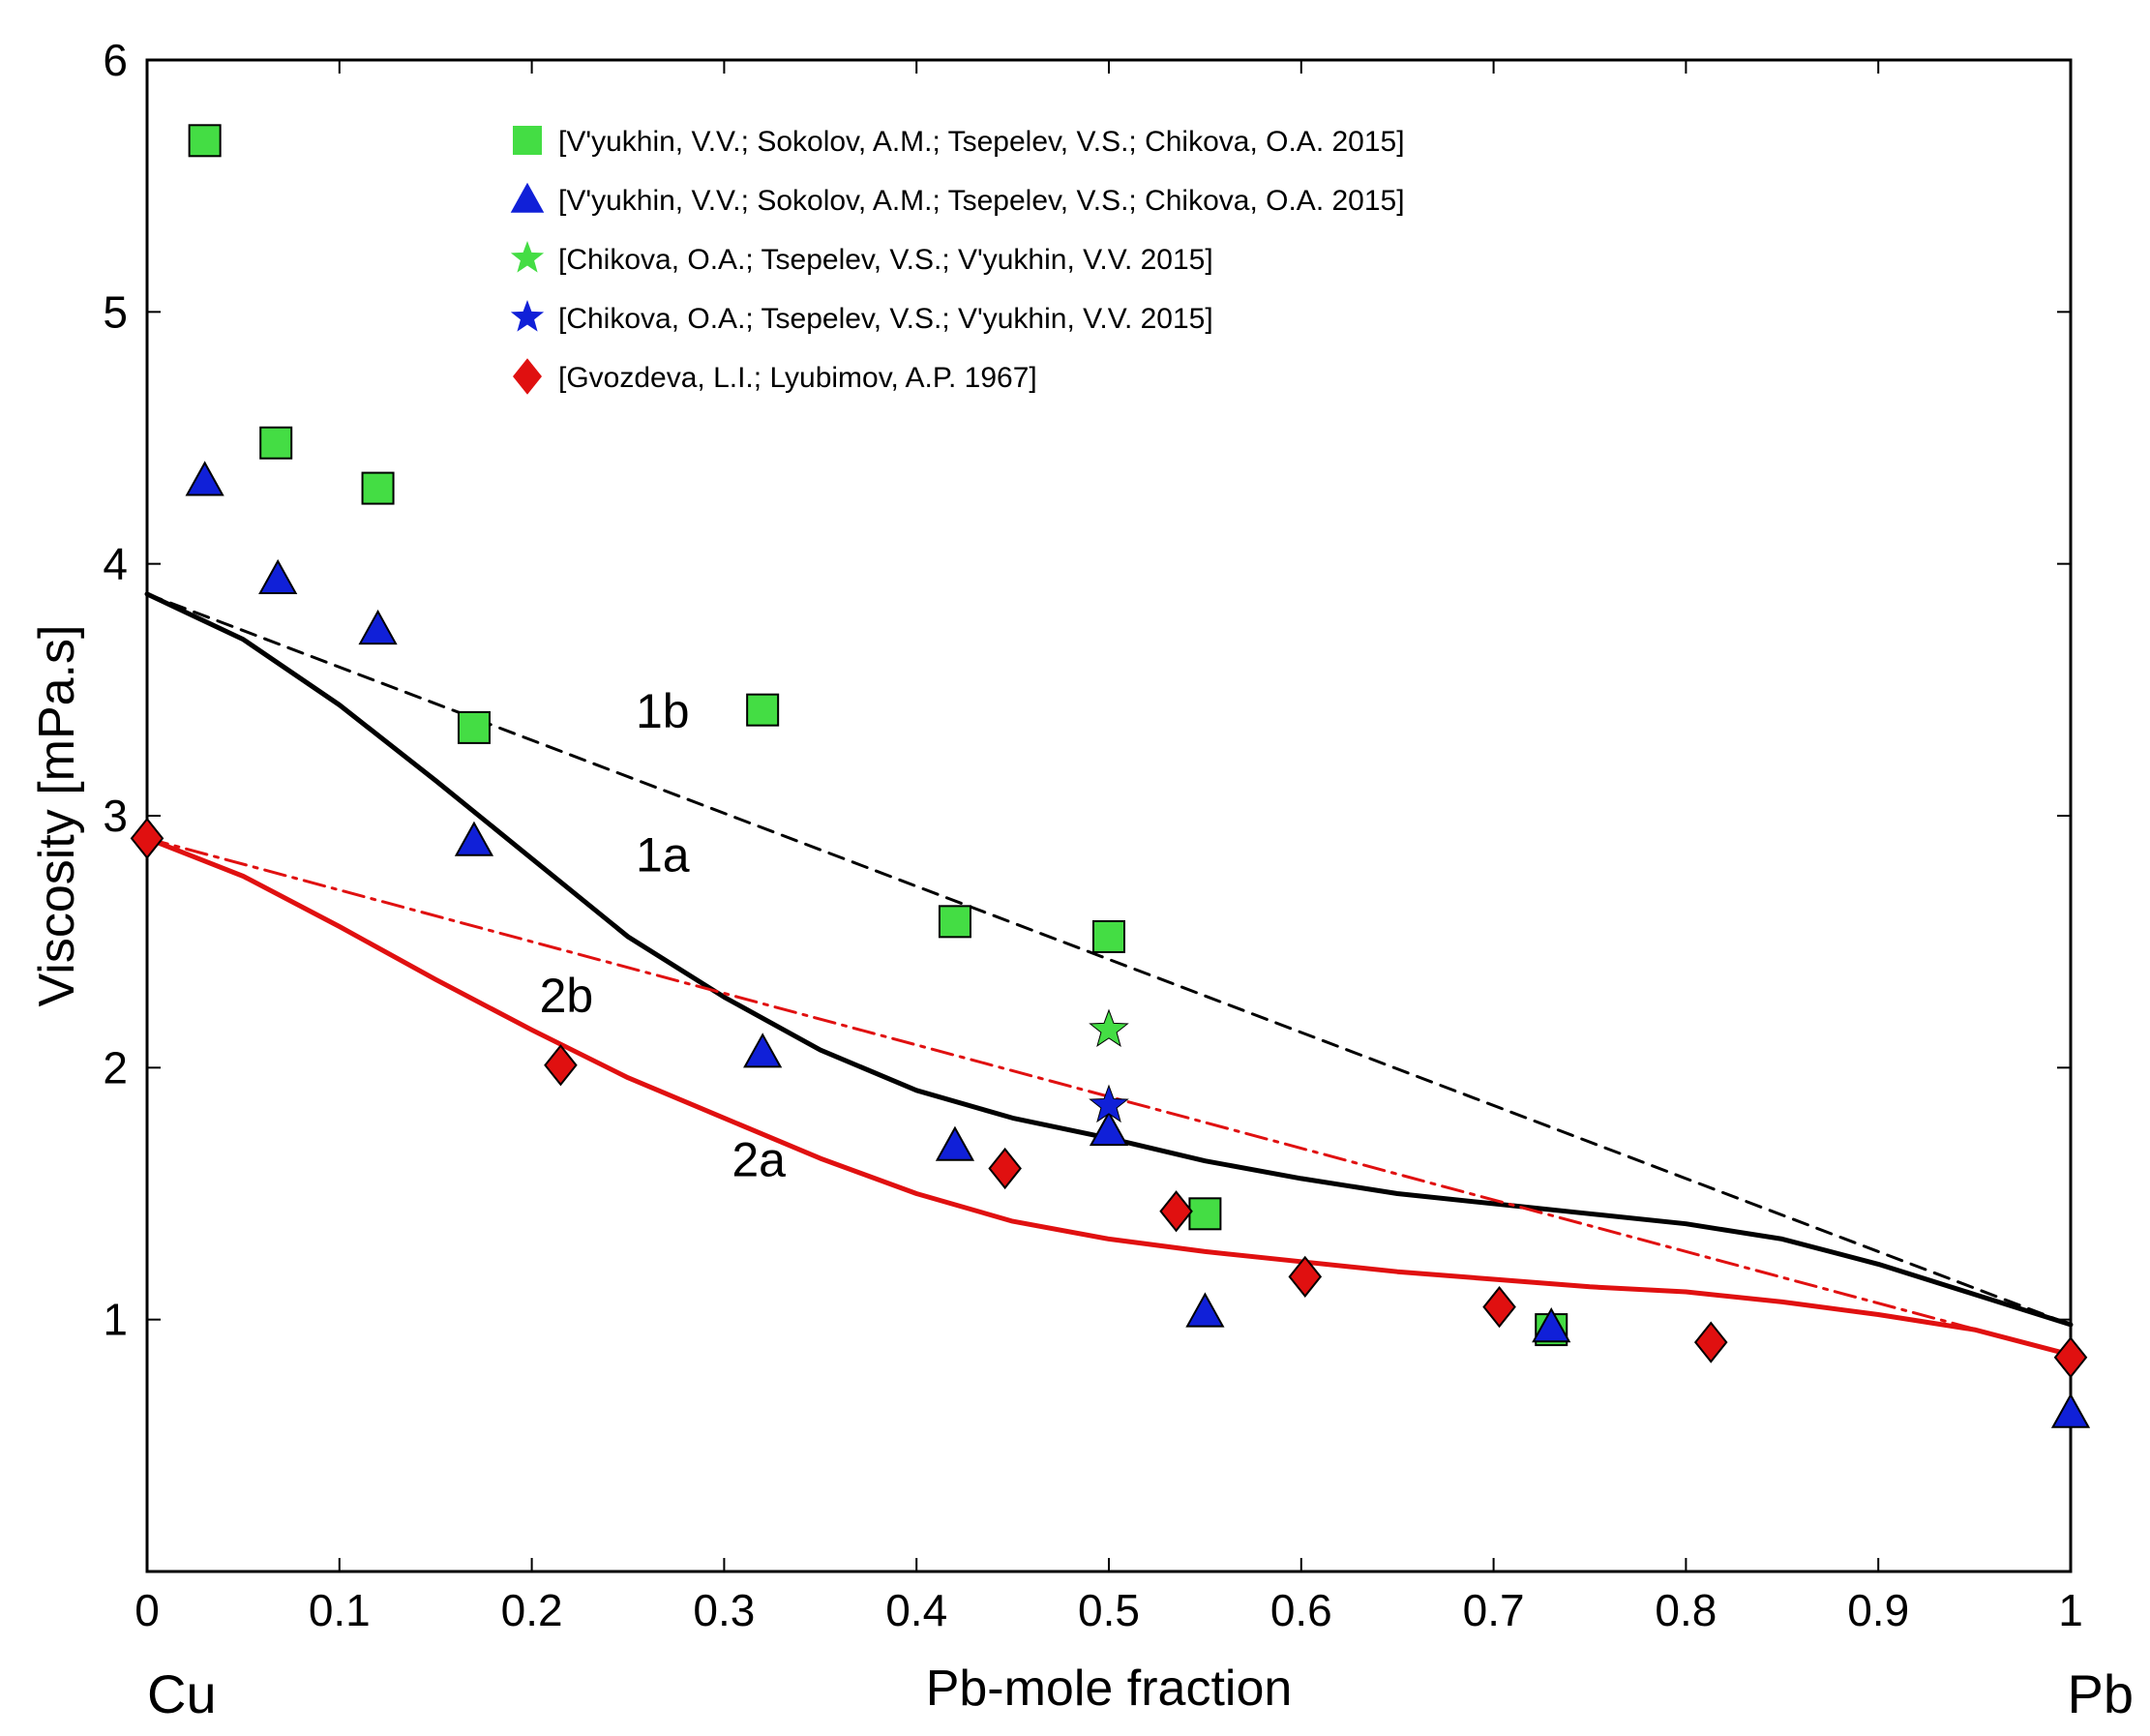  I want to click on y-tick-label: 4, so click(115, 564).